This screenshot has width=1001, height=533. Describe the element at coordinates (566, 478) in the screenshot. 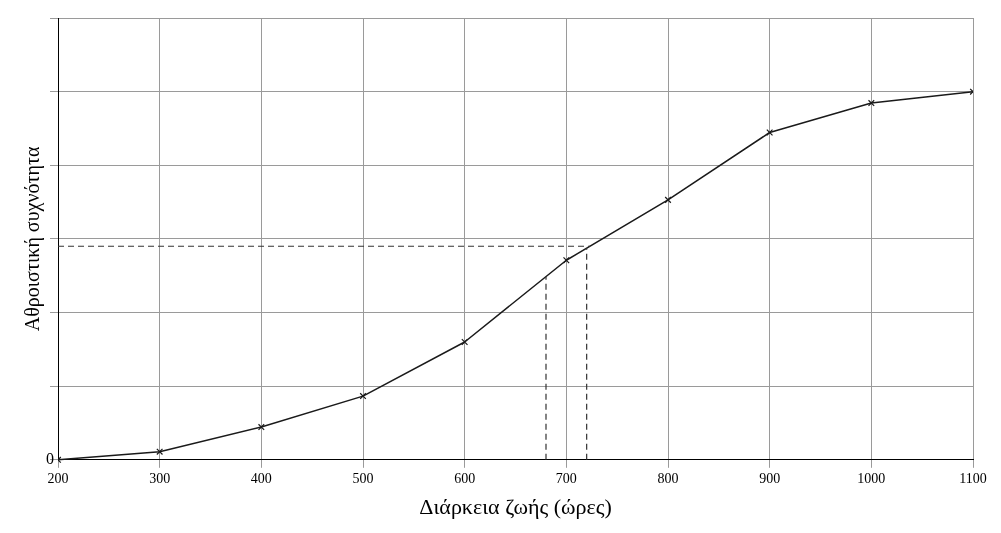

I see `x-tick-label: 700` at that location.